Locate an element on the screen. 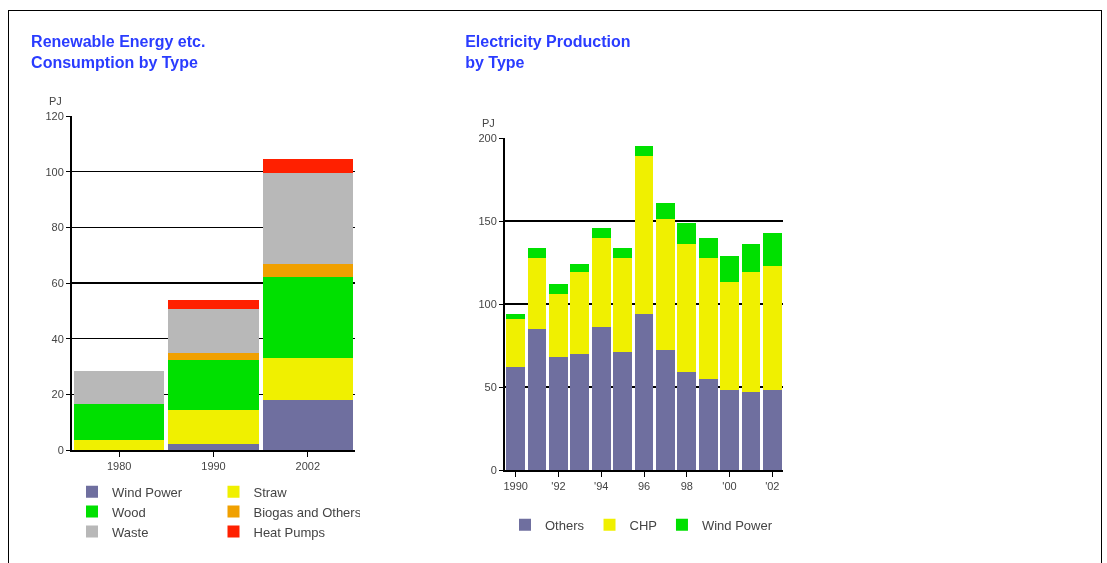 The width and height of the screenshot is (1107, 563). y-tick-label: 20 is located at coordinates (57, 394).